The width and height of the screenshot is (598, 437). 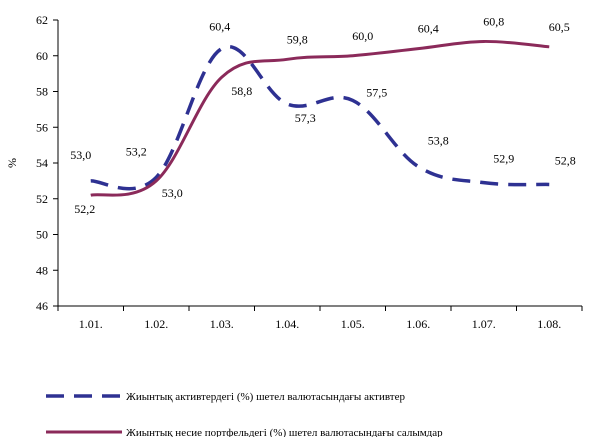 What do you see at coordinates (42, 270) in the screenshot?
I see `y-tick-label: 48` at bounding box center [42, 270].